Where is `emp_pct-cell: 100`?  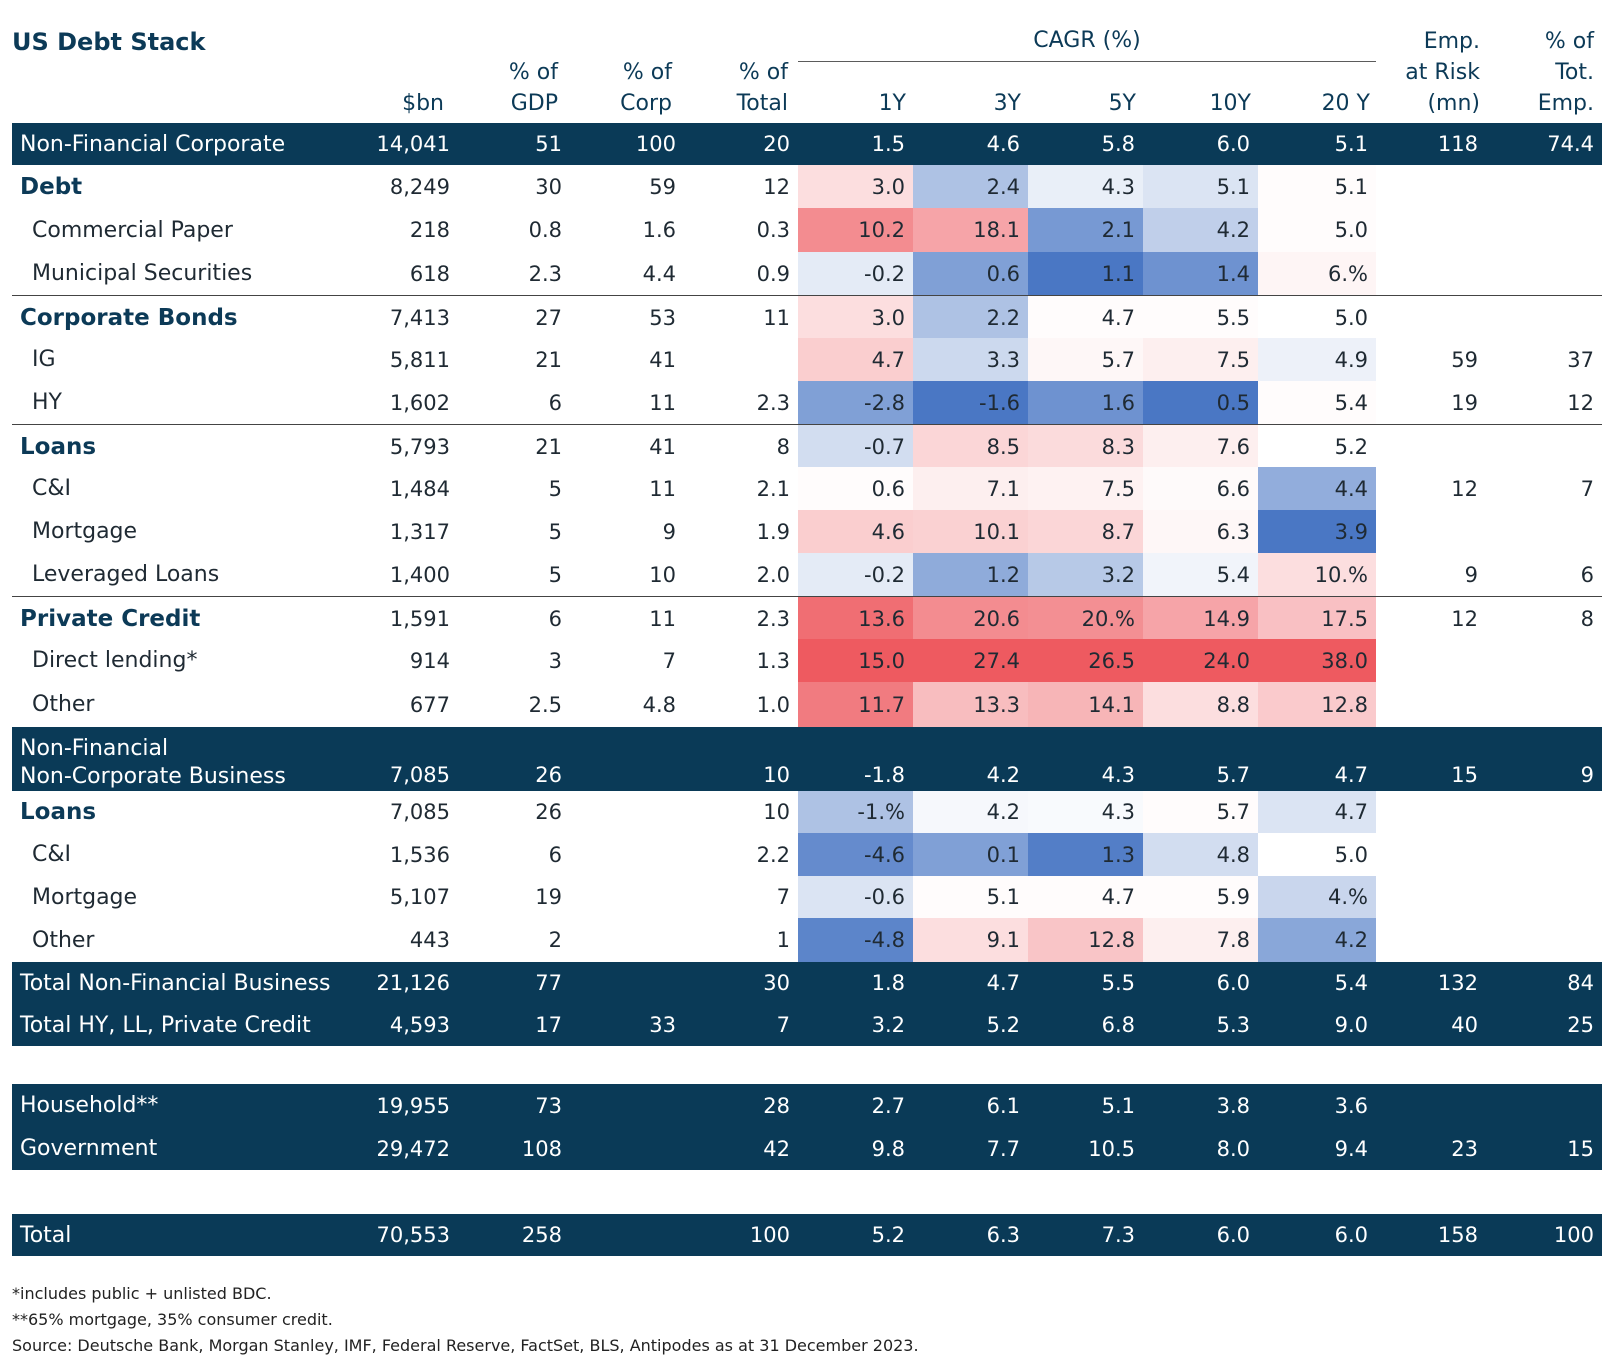
emp_pct-cell: 100 is located at coordinates (1573, 1235).